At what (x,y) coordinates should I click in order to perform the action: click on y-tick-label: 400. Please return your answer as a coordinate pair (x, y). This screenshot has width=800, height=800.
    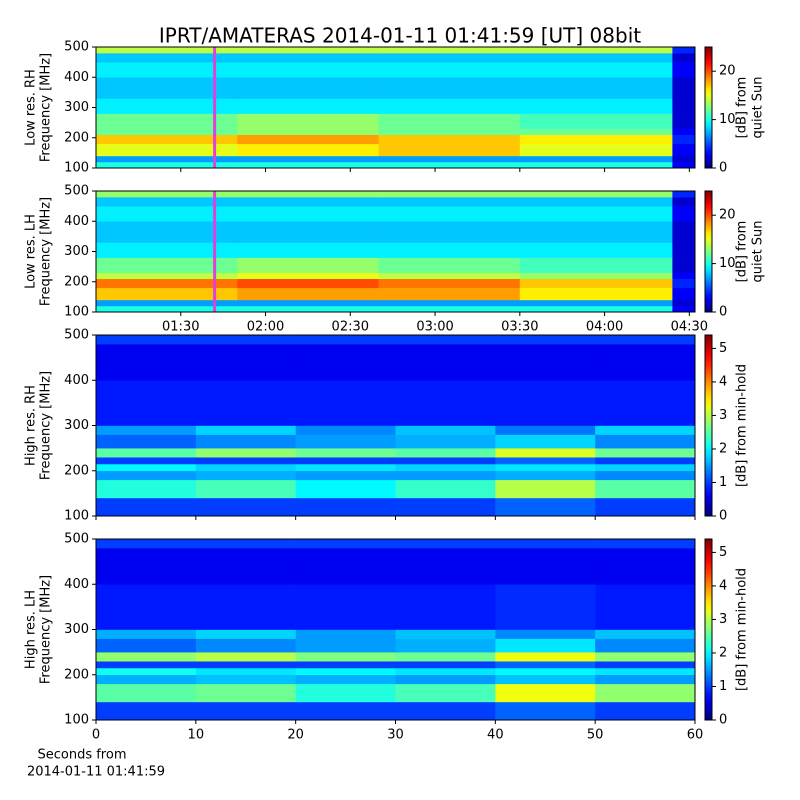
    Looking at the image, I should click on (76, 221).